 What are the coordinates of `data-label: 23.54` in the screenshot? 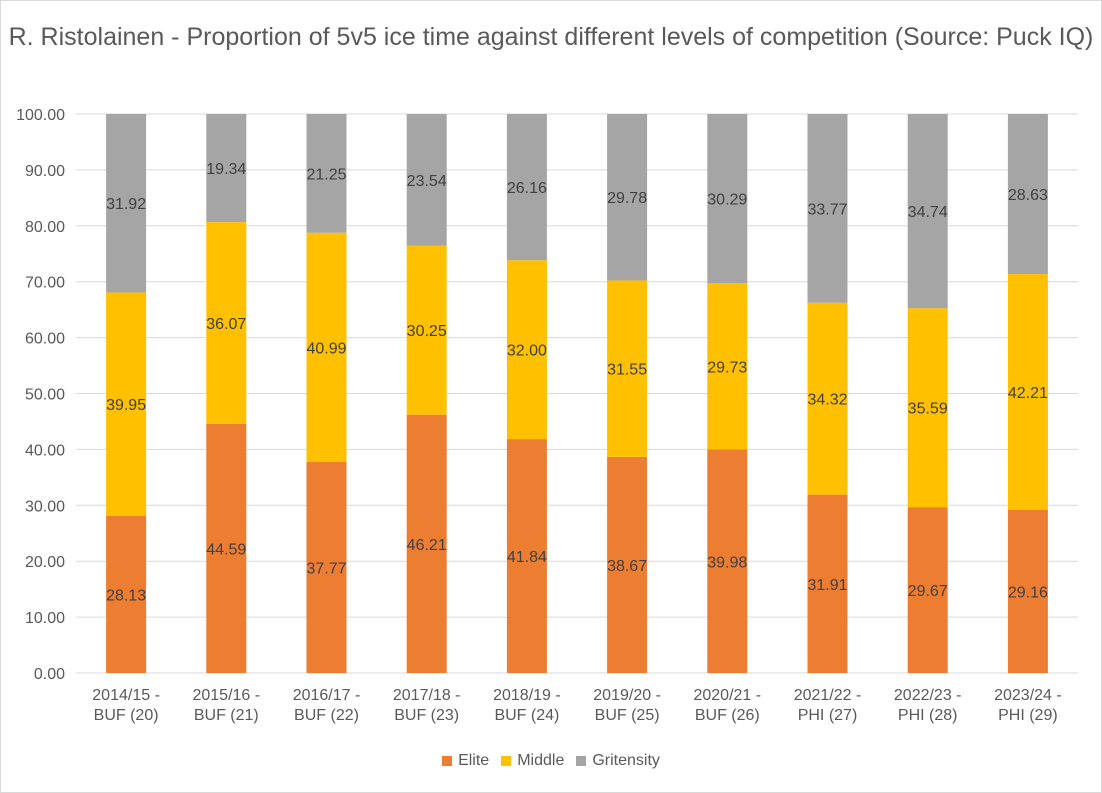 It's located at (427, 181).